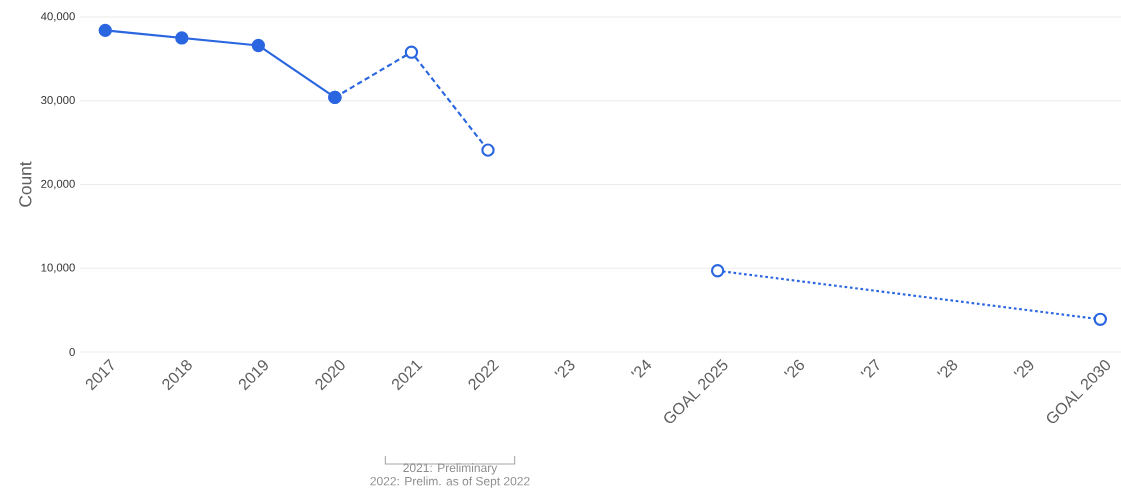 This screenshot has width=1121, height=496. I want to click on y-tick-label: 20,000, so click(58, 184).